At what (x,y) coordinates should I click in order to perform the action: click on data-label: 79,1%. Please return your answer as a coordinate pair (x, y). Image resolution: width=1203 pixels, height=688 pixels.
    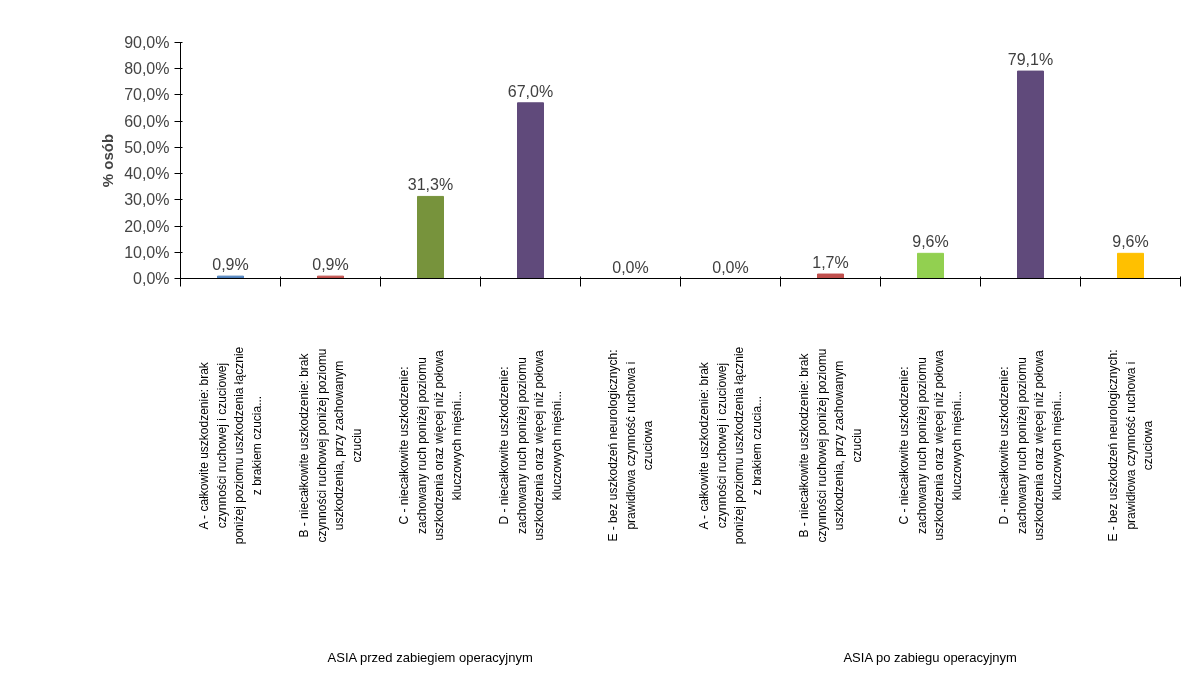
    Looking at the image, I should click on (1030, 60).